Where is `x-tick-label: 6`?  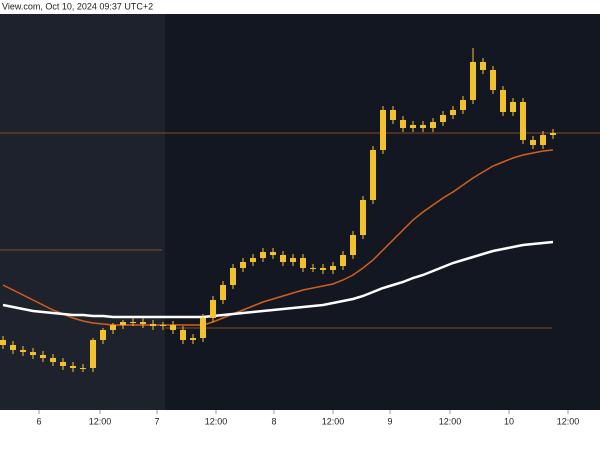
x-tick-label: 6 is located at coordinates (38, 421).